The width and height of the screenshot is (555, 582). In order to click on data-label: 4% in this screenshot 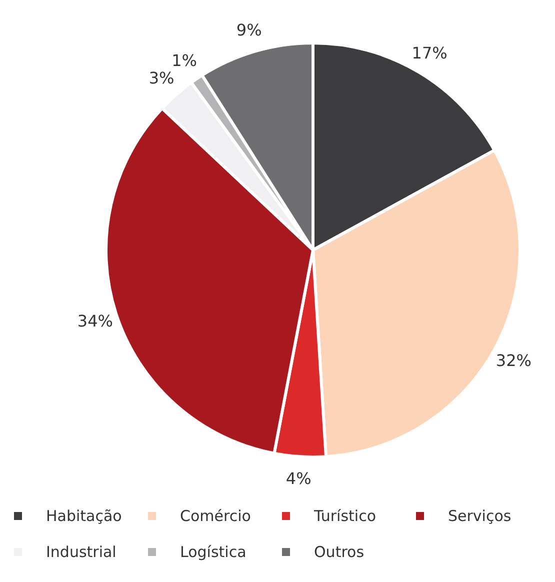, I will do `click(299, 478)`.